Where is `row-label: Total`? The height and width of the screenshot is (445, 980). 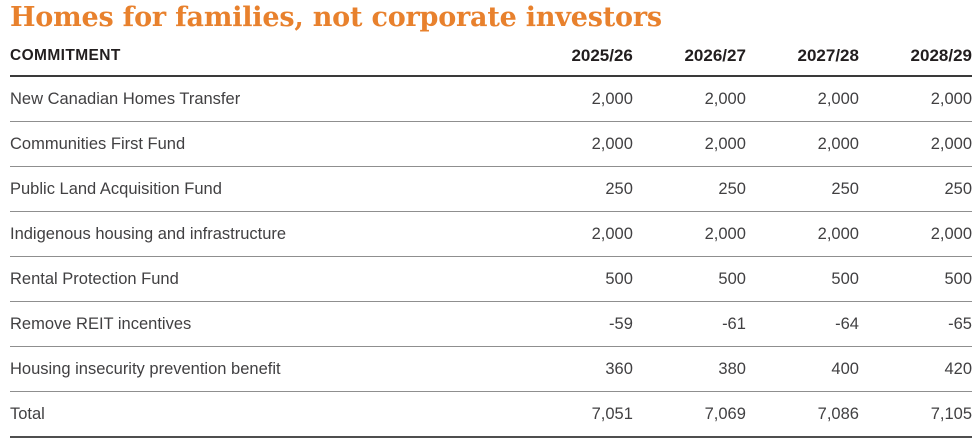 row-label: Total is located at coordinates (265, 415).